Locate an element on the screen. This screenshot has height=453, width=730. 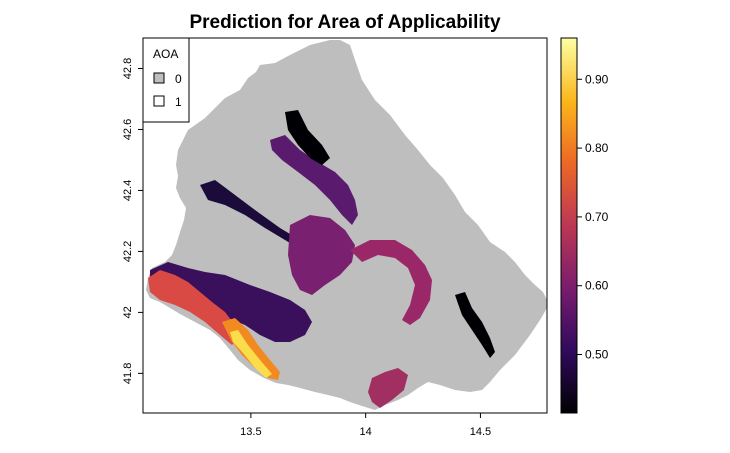
y-tick-label-0: 41.8 is located at coordinates (128, 373).